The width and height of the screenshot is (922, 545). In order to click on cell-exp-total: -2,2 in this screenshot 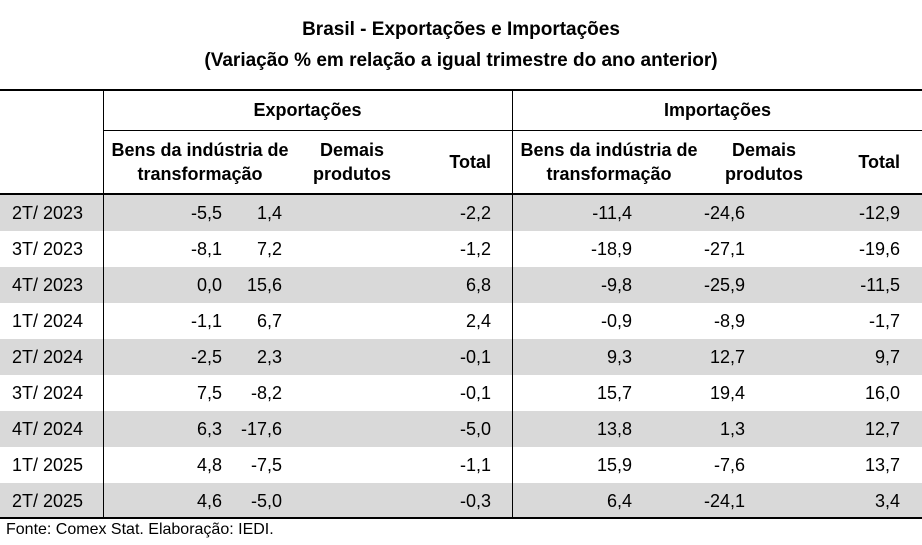, I will do `click(475, 213)`.